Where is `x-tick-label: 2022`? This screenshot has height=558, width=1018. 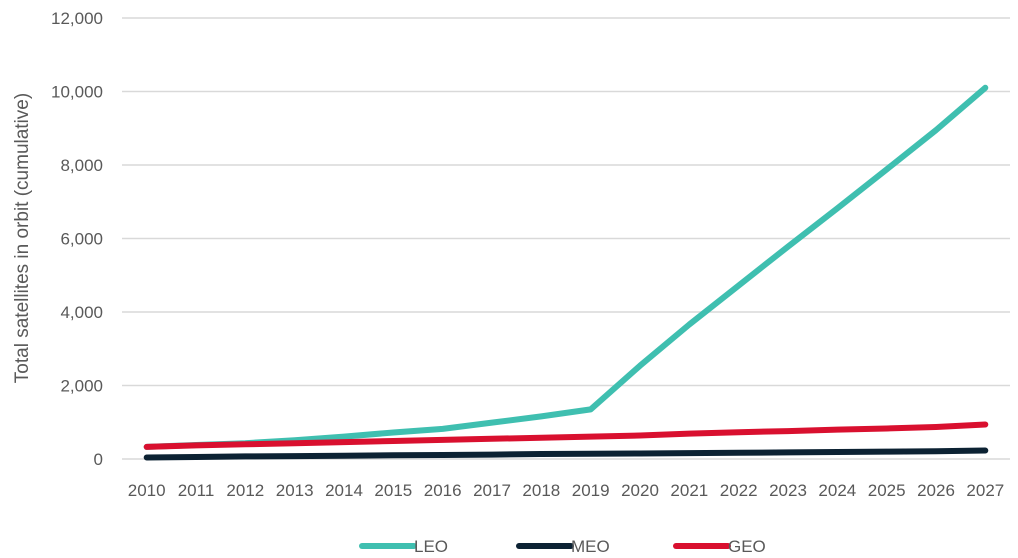
x-tick-label: 2022 is located at coordinates (739, 490).